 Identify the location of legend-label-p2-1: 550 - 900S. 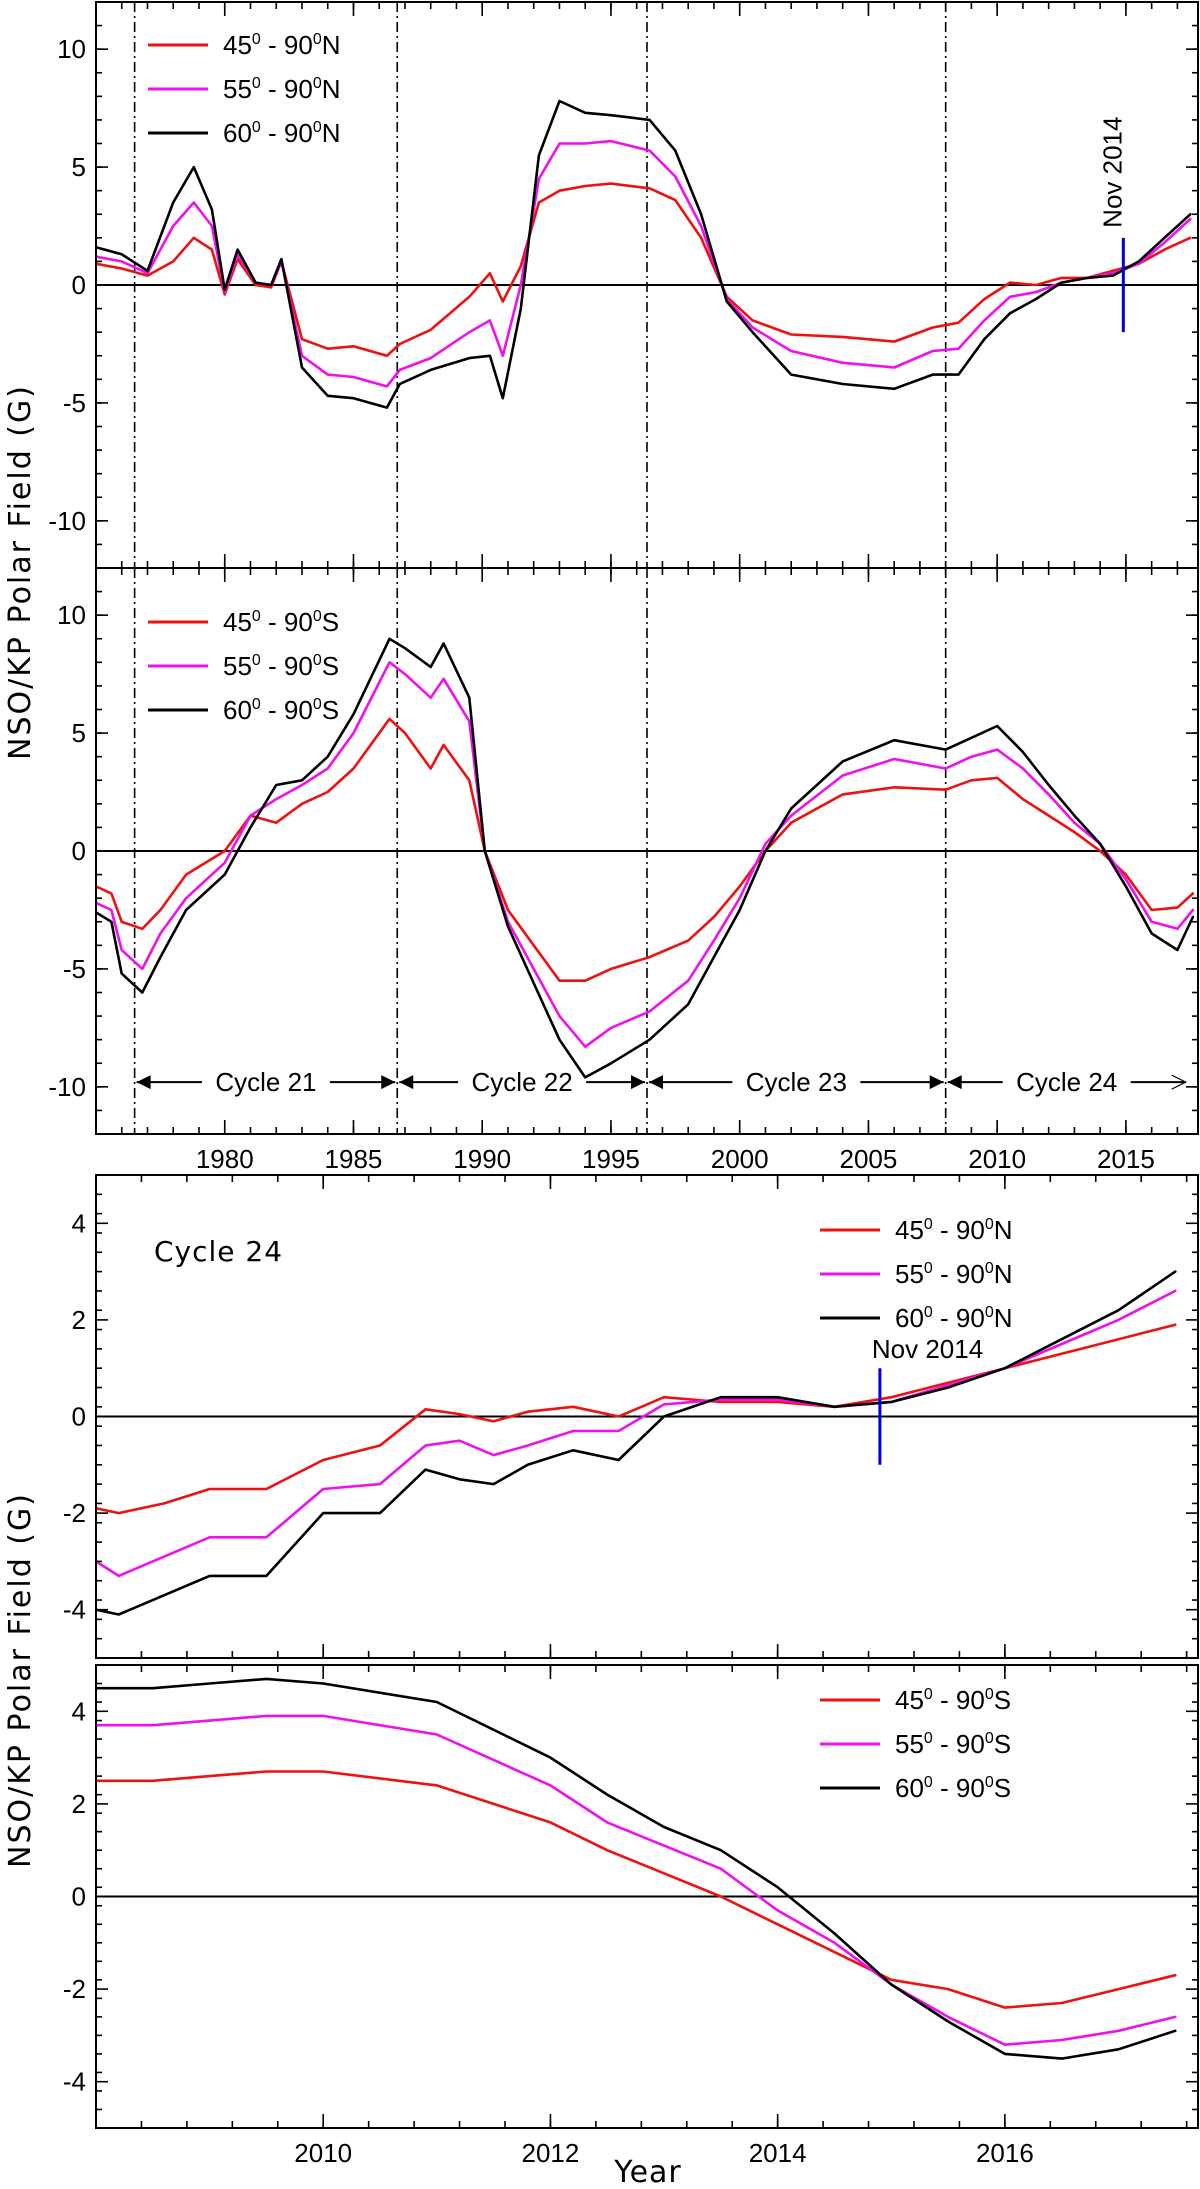
(281, 666).